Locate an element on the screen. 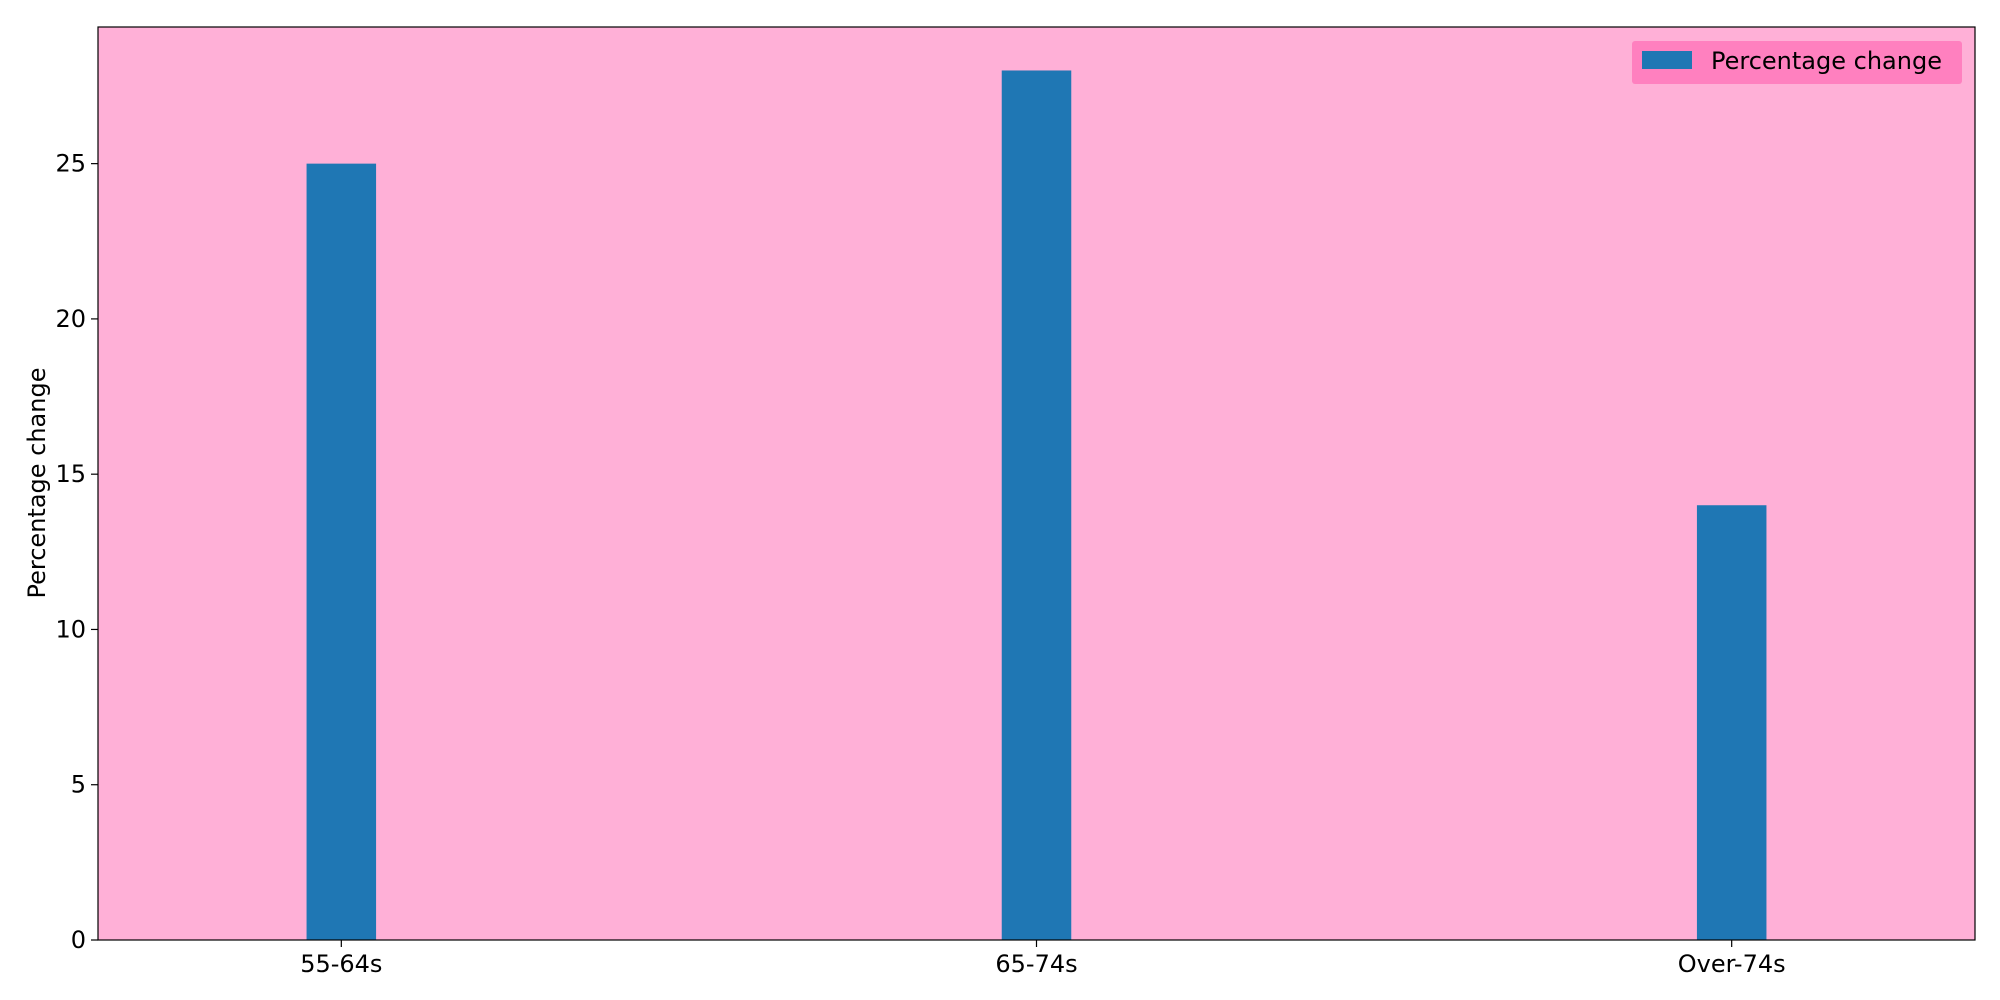 The image size is (2000, 1000). y-tick-label: 20 is located at coordinates (70, 319).